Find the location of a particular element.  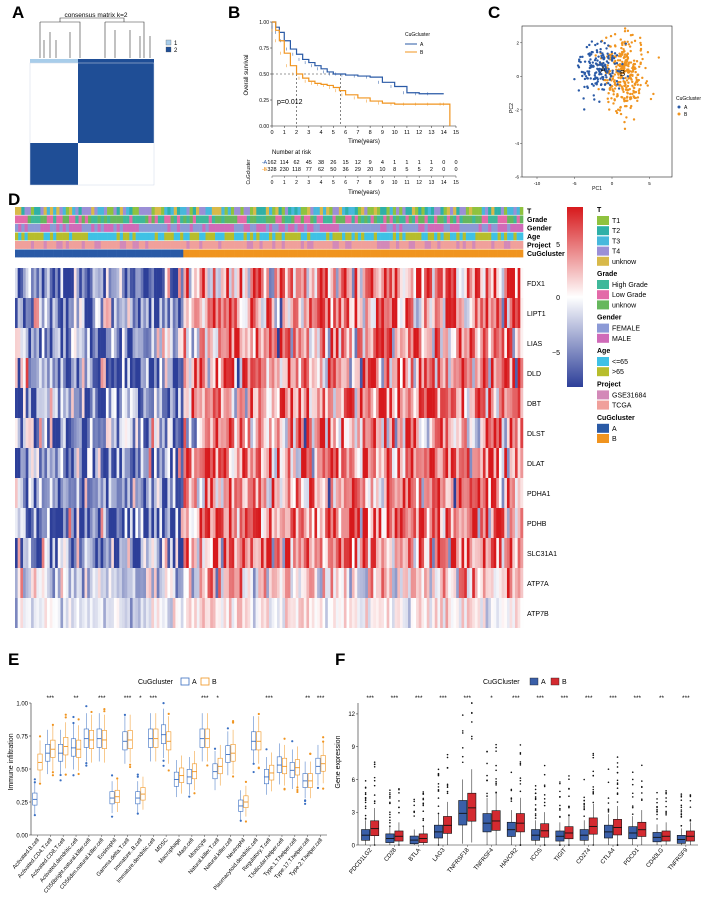

pca-x-tick-label: -10 is located at coordinates (537, 183).